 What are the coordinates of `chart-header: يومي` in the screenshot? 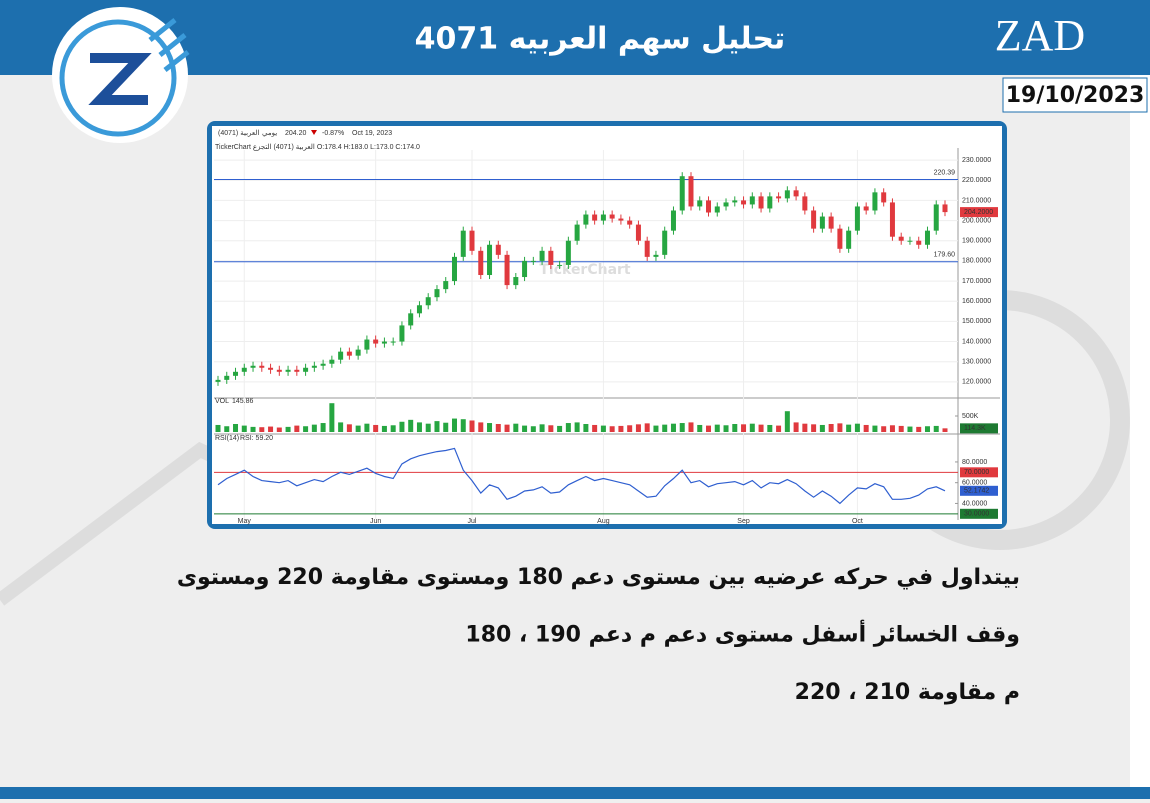 It's located at (269, 133).